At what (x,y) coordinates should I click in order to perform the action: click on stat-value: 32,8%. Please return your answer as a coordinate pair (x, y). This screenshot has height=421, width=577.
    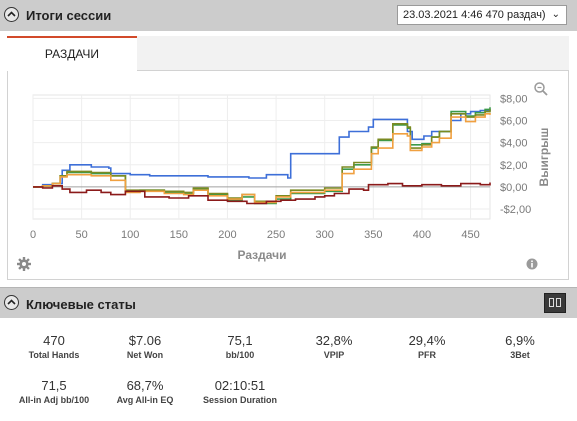
    Looking at the image, I should click on (334, 340).